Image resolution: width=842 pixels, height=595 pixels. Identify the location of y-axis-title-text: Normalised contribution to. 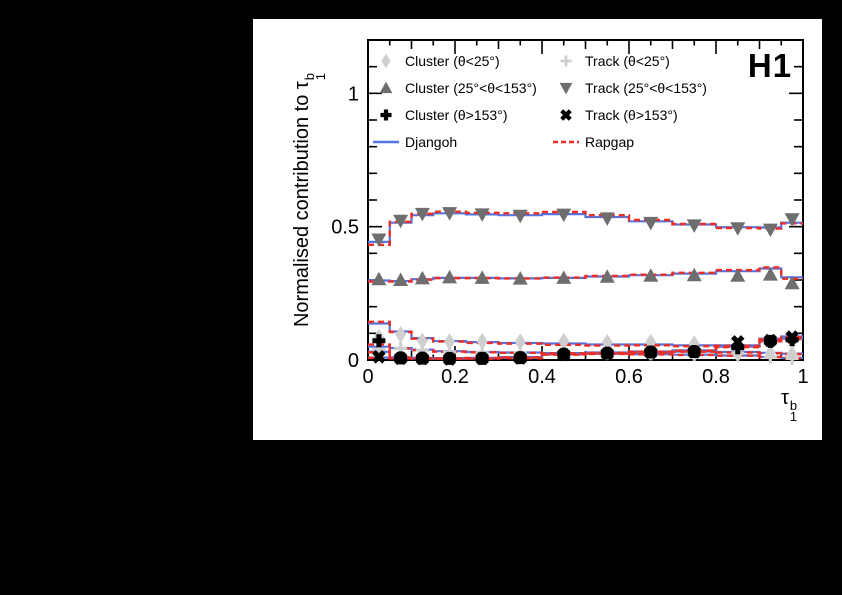
(302, 208).